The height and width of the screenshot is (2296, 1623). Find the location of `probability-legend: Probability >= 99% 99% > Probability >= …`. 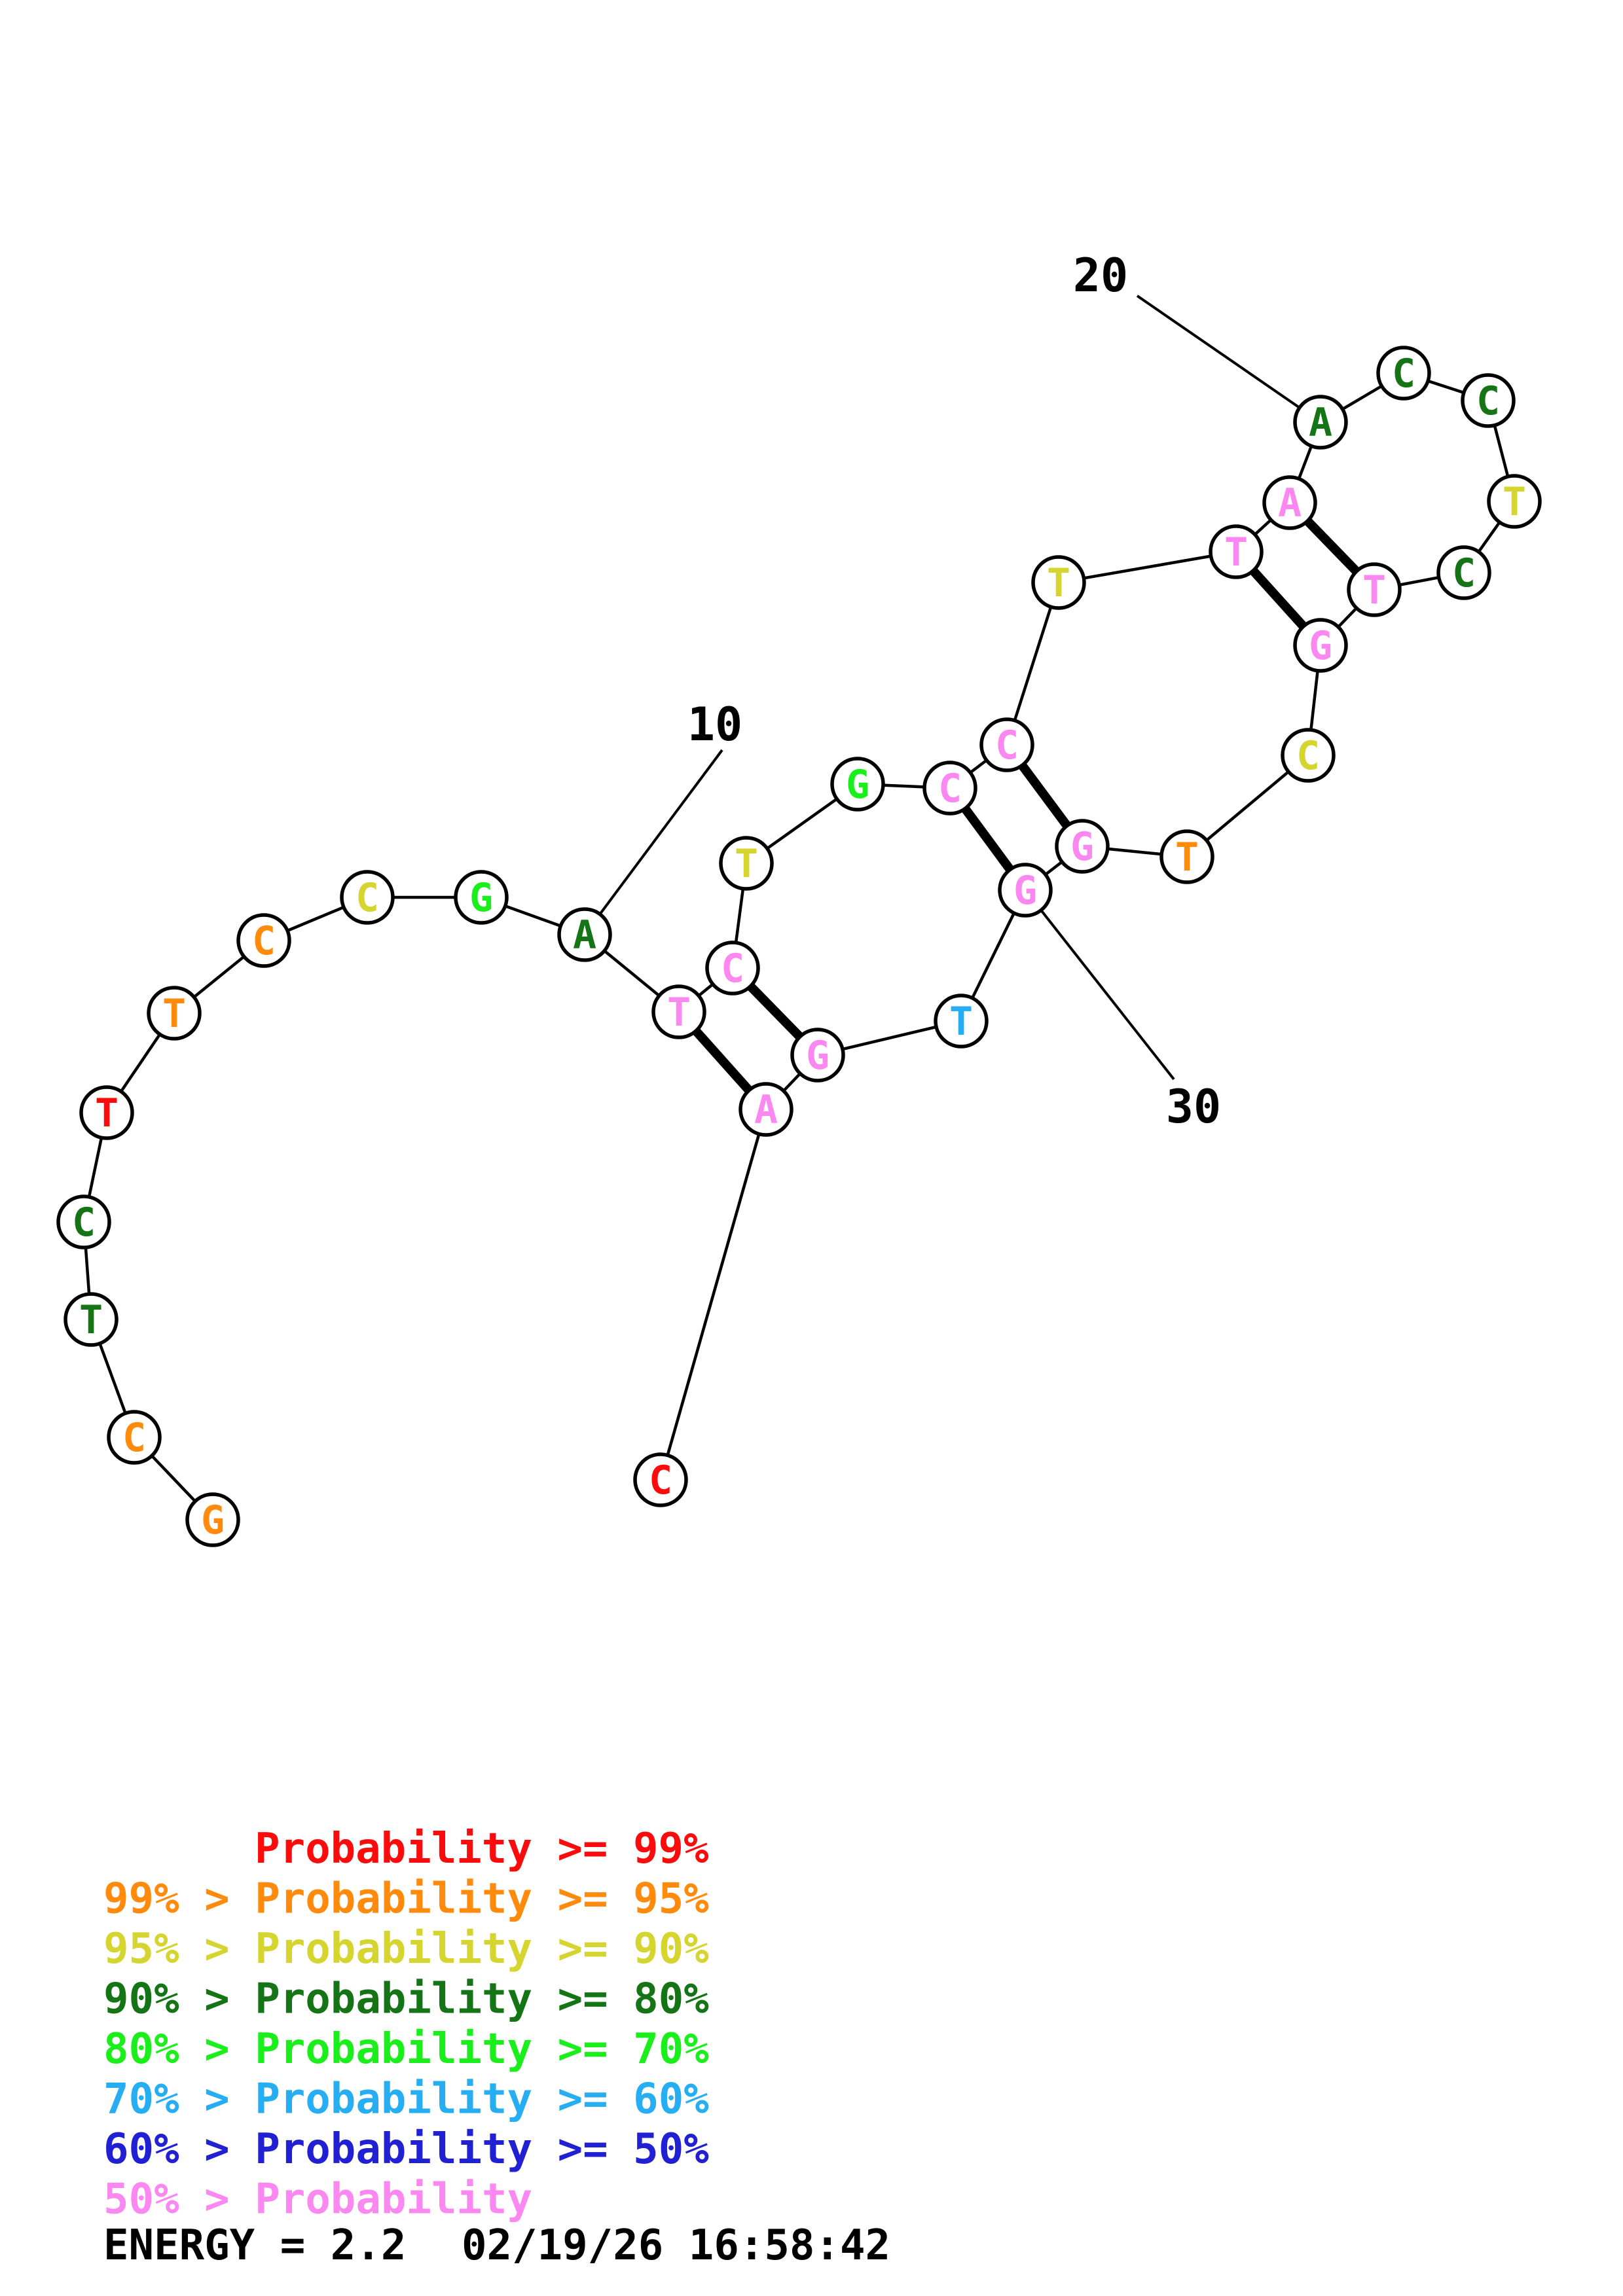

probability-legend: Probability >= 99% 99% > Probability >= … is located at coordinates (406, 2024).